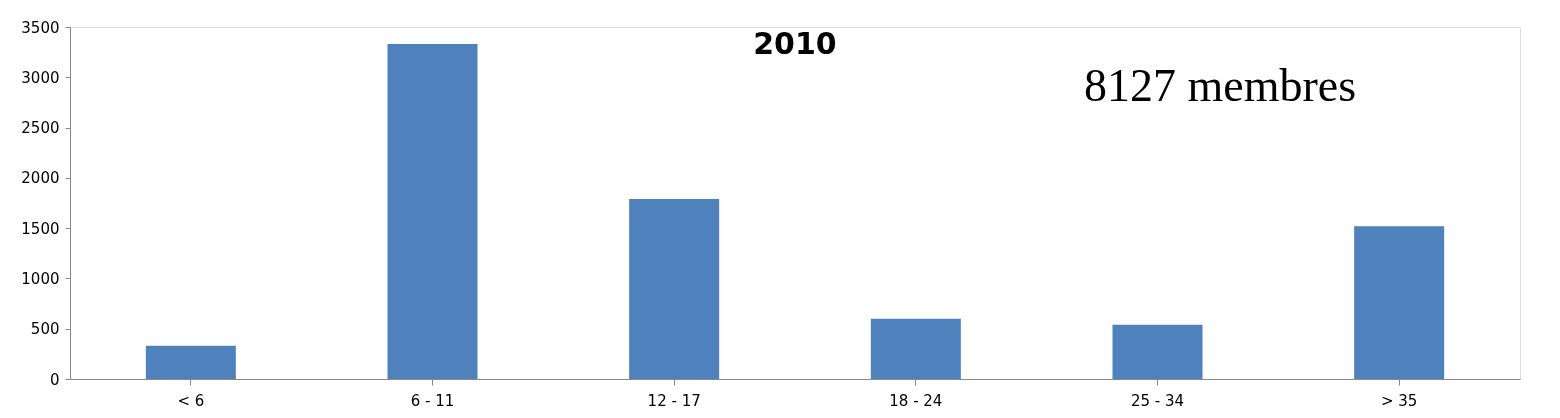  I want to click on y-tick-label: 1000, so click(40, 278).